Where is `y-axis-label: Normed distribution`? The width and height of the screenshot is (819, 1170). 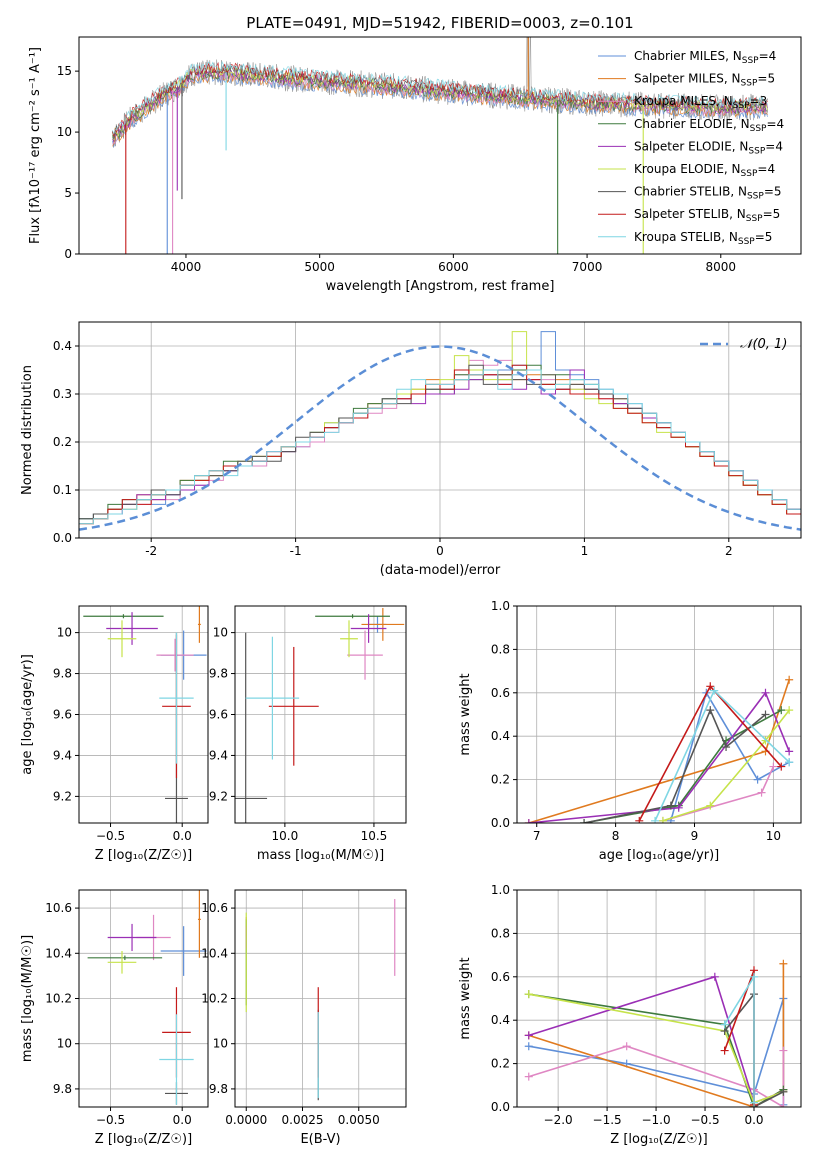 y-axis-label: Normed distribution is located at coordinates (27, 430).